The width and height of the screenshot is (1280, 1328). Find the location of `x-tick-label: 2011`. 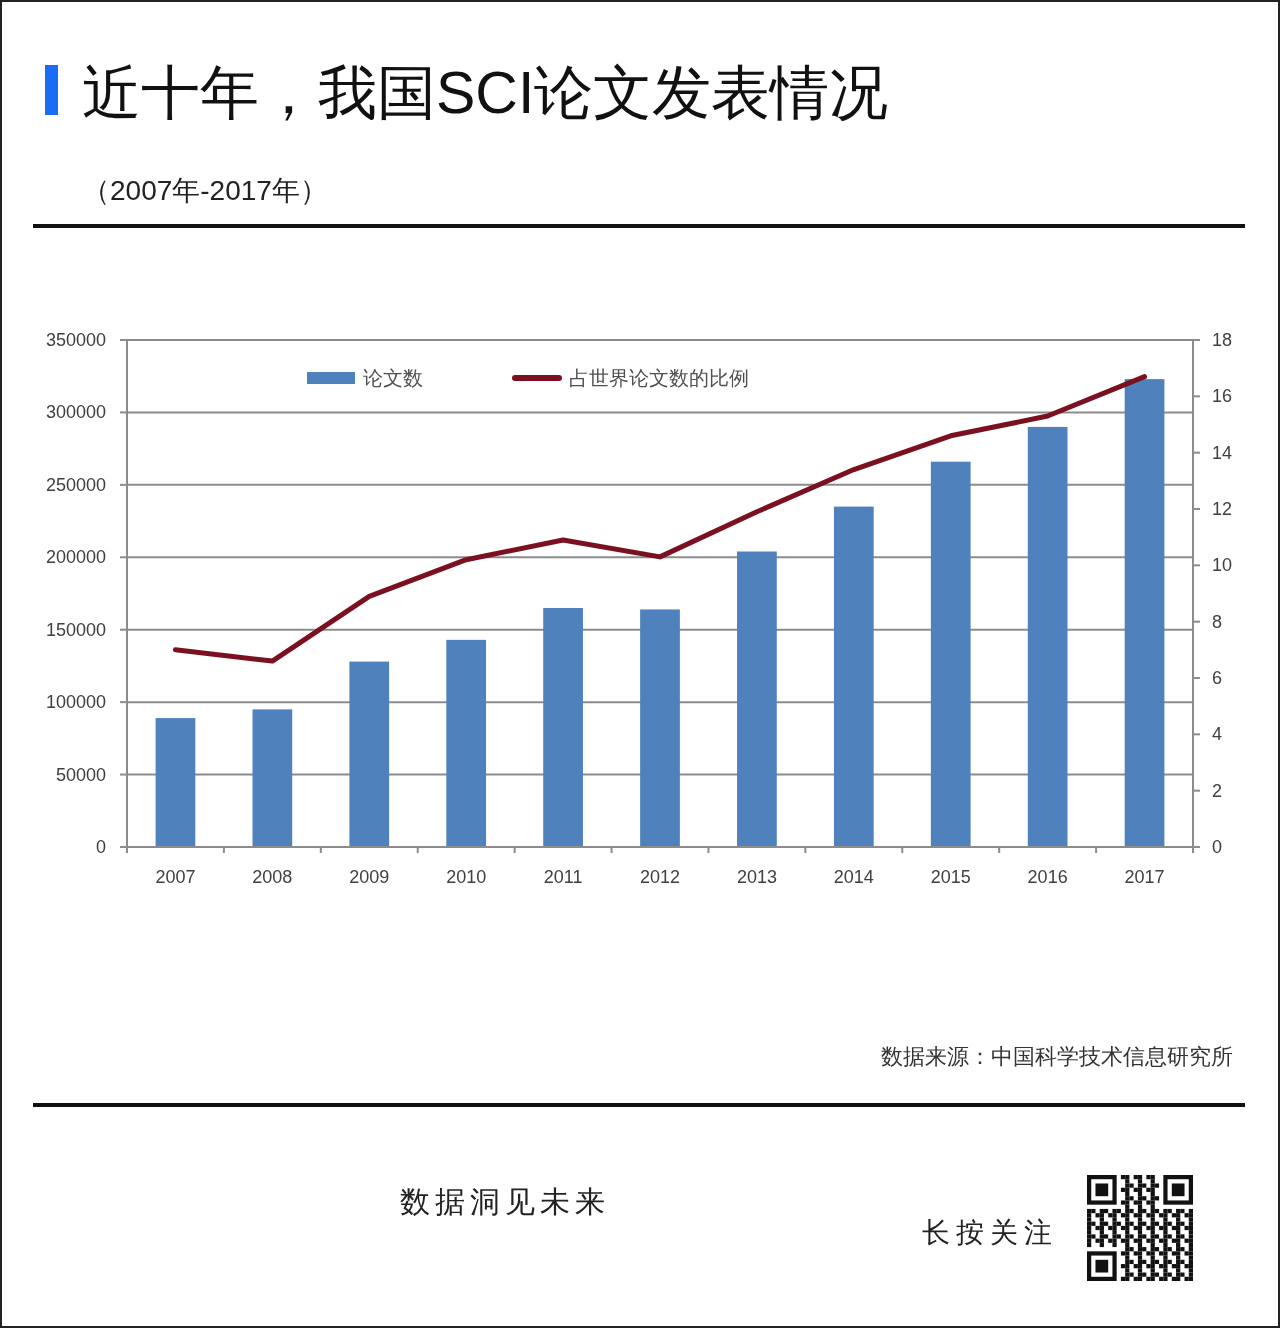

x-tick-label: 2011 is located at coordinates (563, 877).